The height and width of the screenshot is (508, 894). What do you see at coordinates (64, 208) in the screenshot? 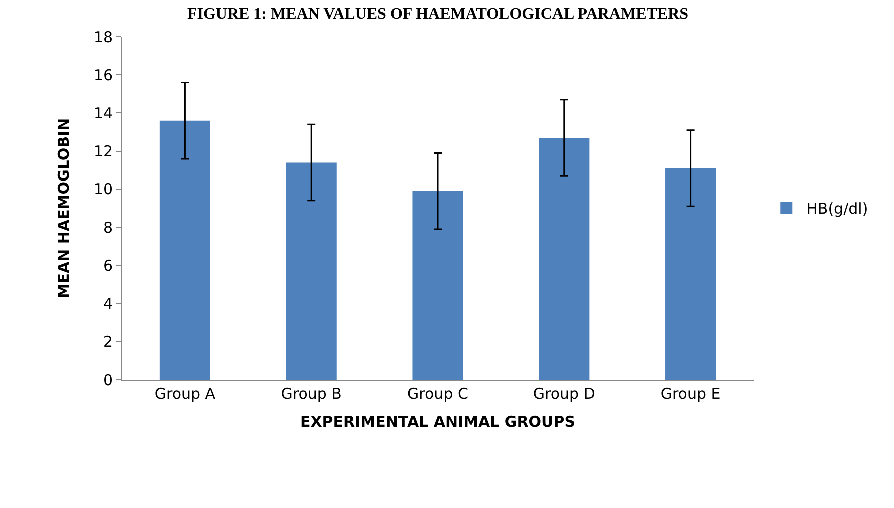
I see `y-axis-title: MEAN HAEMOGLOBIN` at bounding box center [64, 208].